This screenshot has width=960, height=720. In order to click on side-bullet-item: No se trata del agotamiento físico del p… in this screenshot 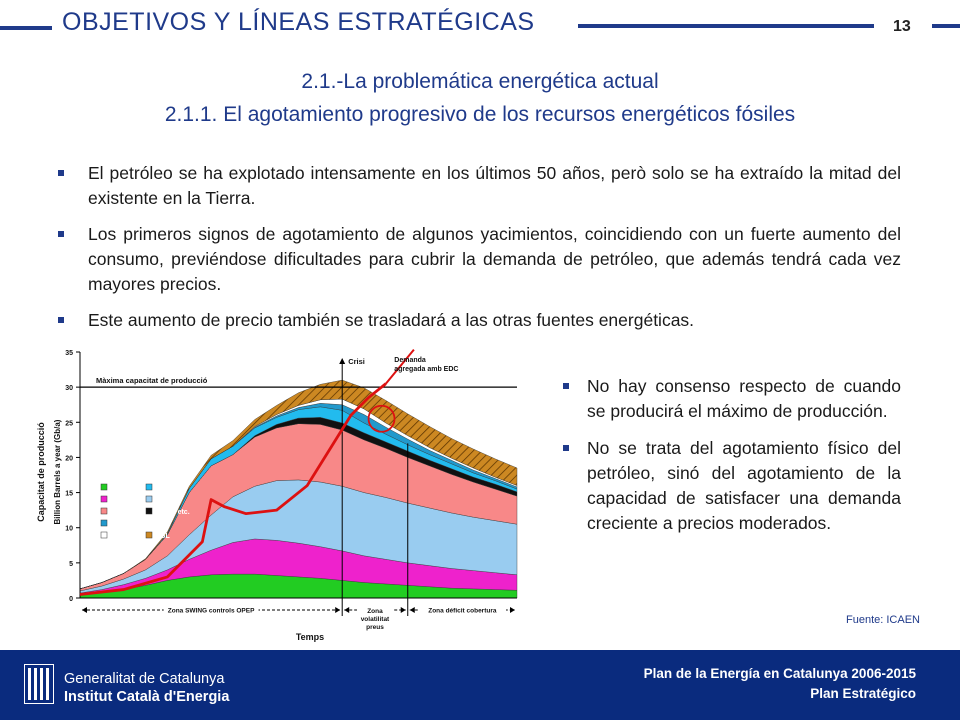, I will do `click(730, 486)`.